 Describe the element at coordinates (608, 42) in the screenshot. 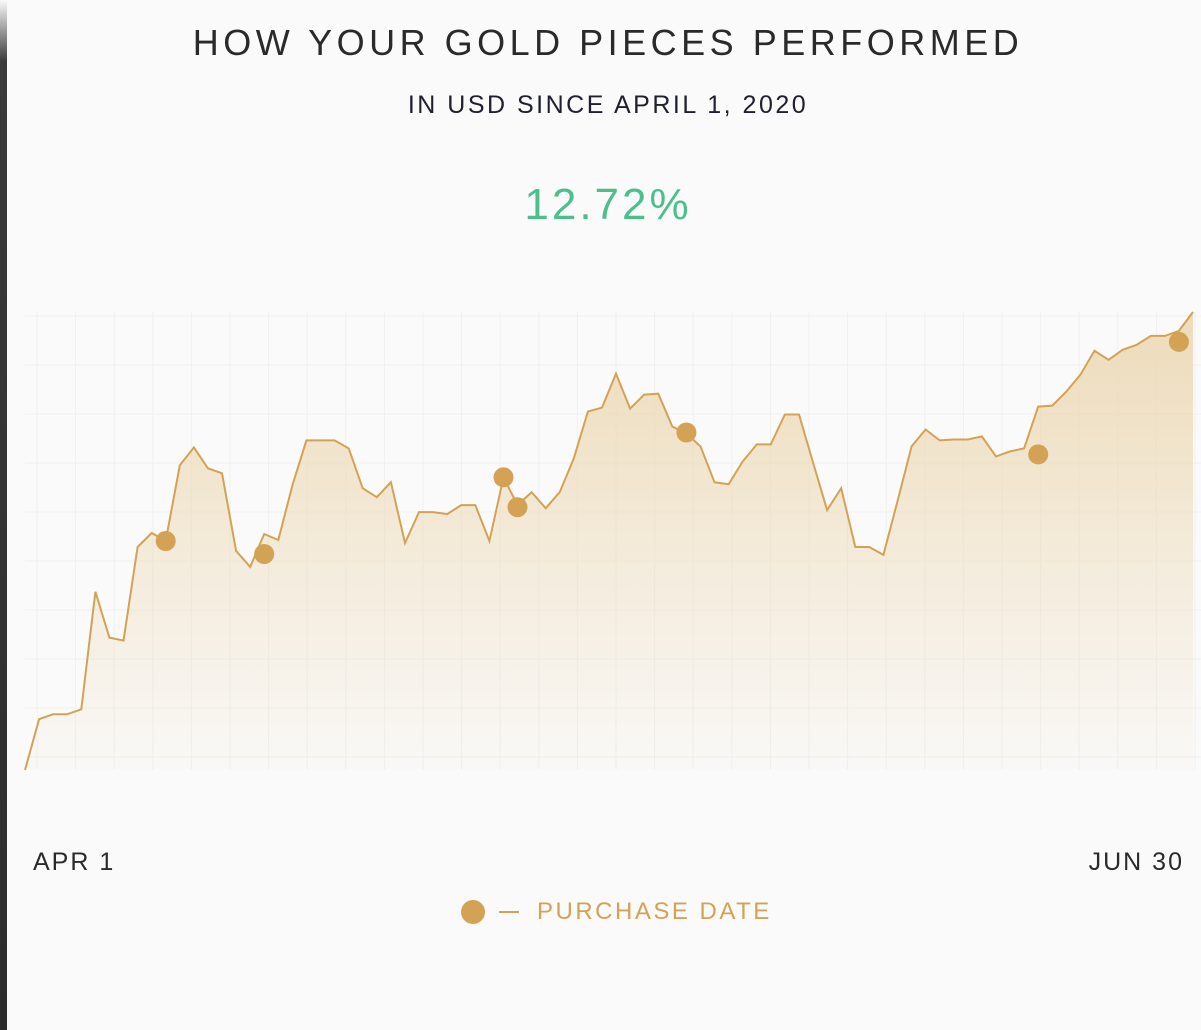

I see `chart-title: HOW YOUR GOLD PIECES PERFORMED` at that location.